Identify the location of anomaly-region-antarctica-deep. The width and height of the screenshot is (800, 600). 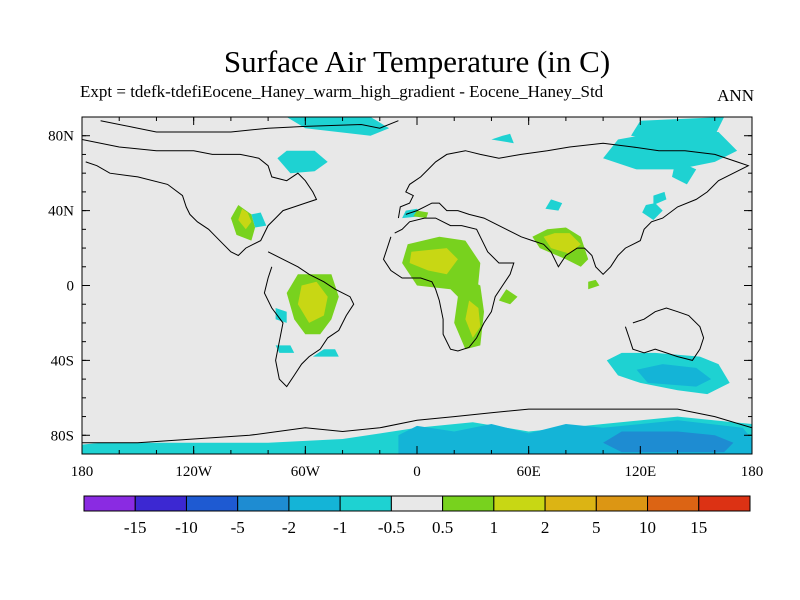
(668, 442).